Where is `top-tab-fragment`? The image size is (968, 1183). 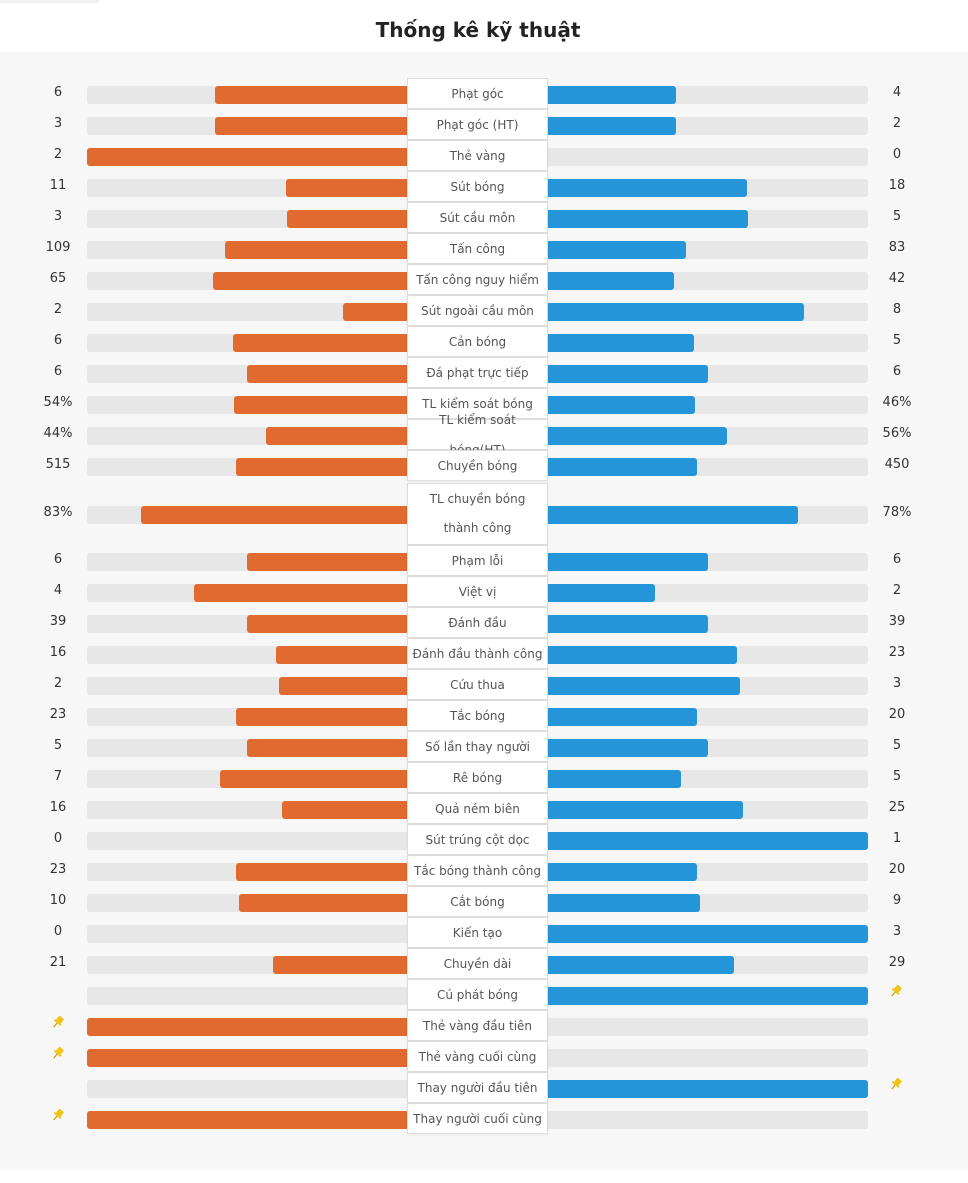 top-tab-fragment is located at coordinates (50, 1).